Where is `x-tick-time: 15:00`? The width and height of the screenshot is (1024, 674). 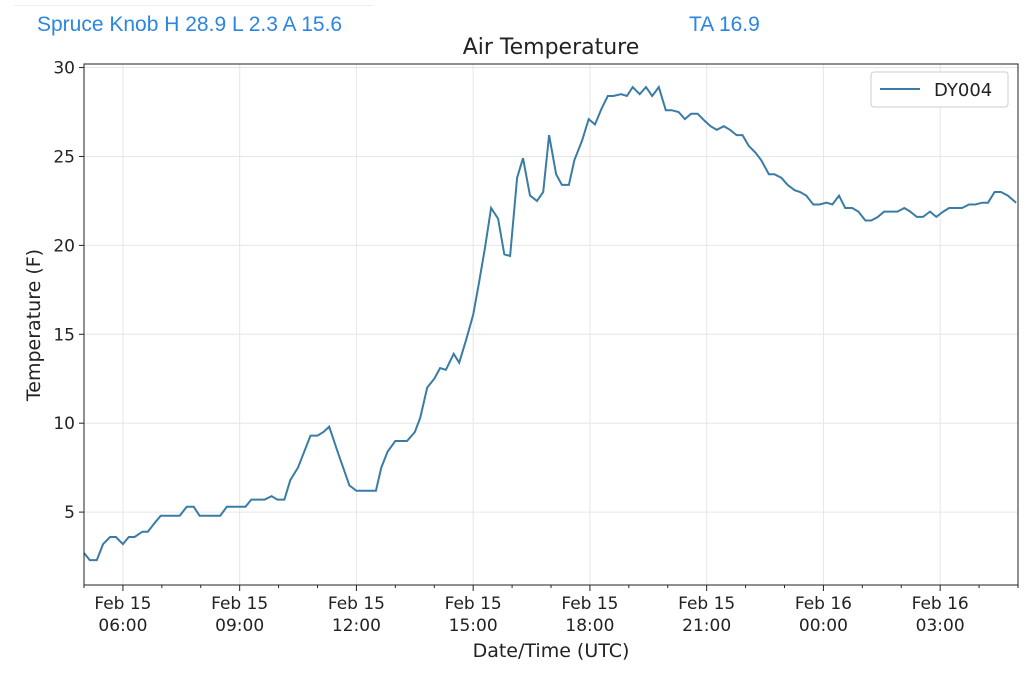 x-tick-time: 15:00 is located at coordinates (473, 626).